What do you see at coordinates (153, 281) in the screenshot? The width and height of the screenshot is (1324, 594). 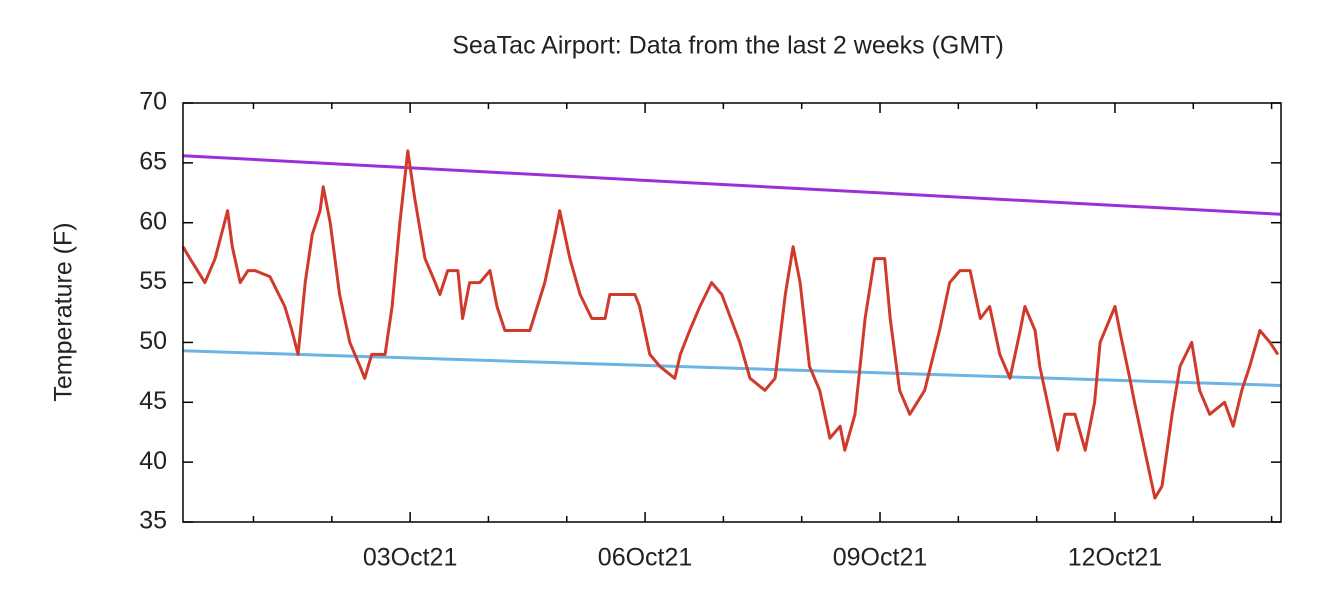 I see `y-tick-label: 55` at bounding box center [153, 281].